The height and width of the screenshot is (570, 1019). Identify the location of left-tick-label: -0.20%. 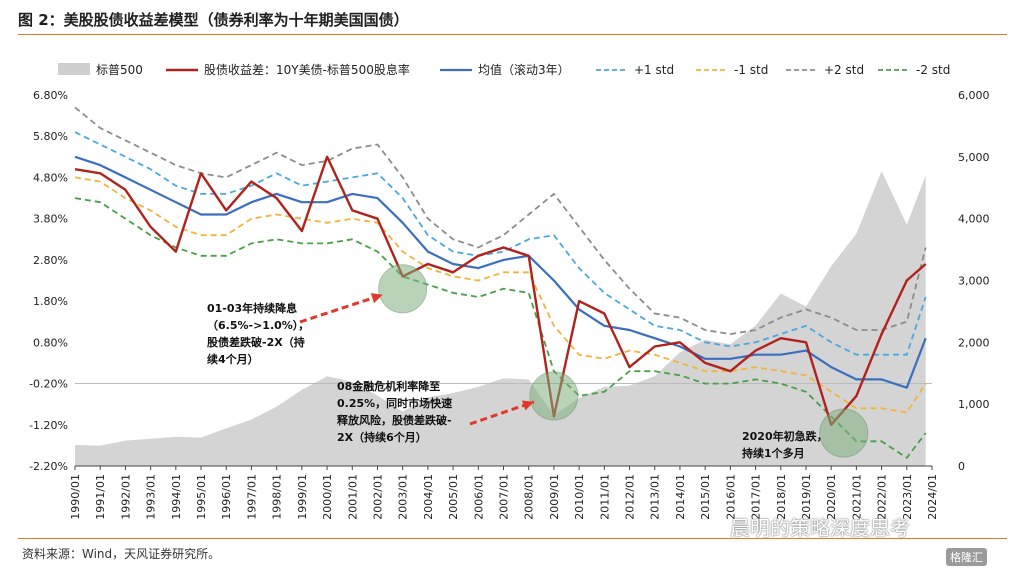
(48, 384).